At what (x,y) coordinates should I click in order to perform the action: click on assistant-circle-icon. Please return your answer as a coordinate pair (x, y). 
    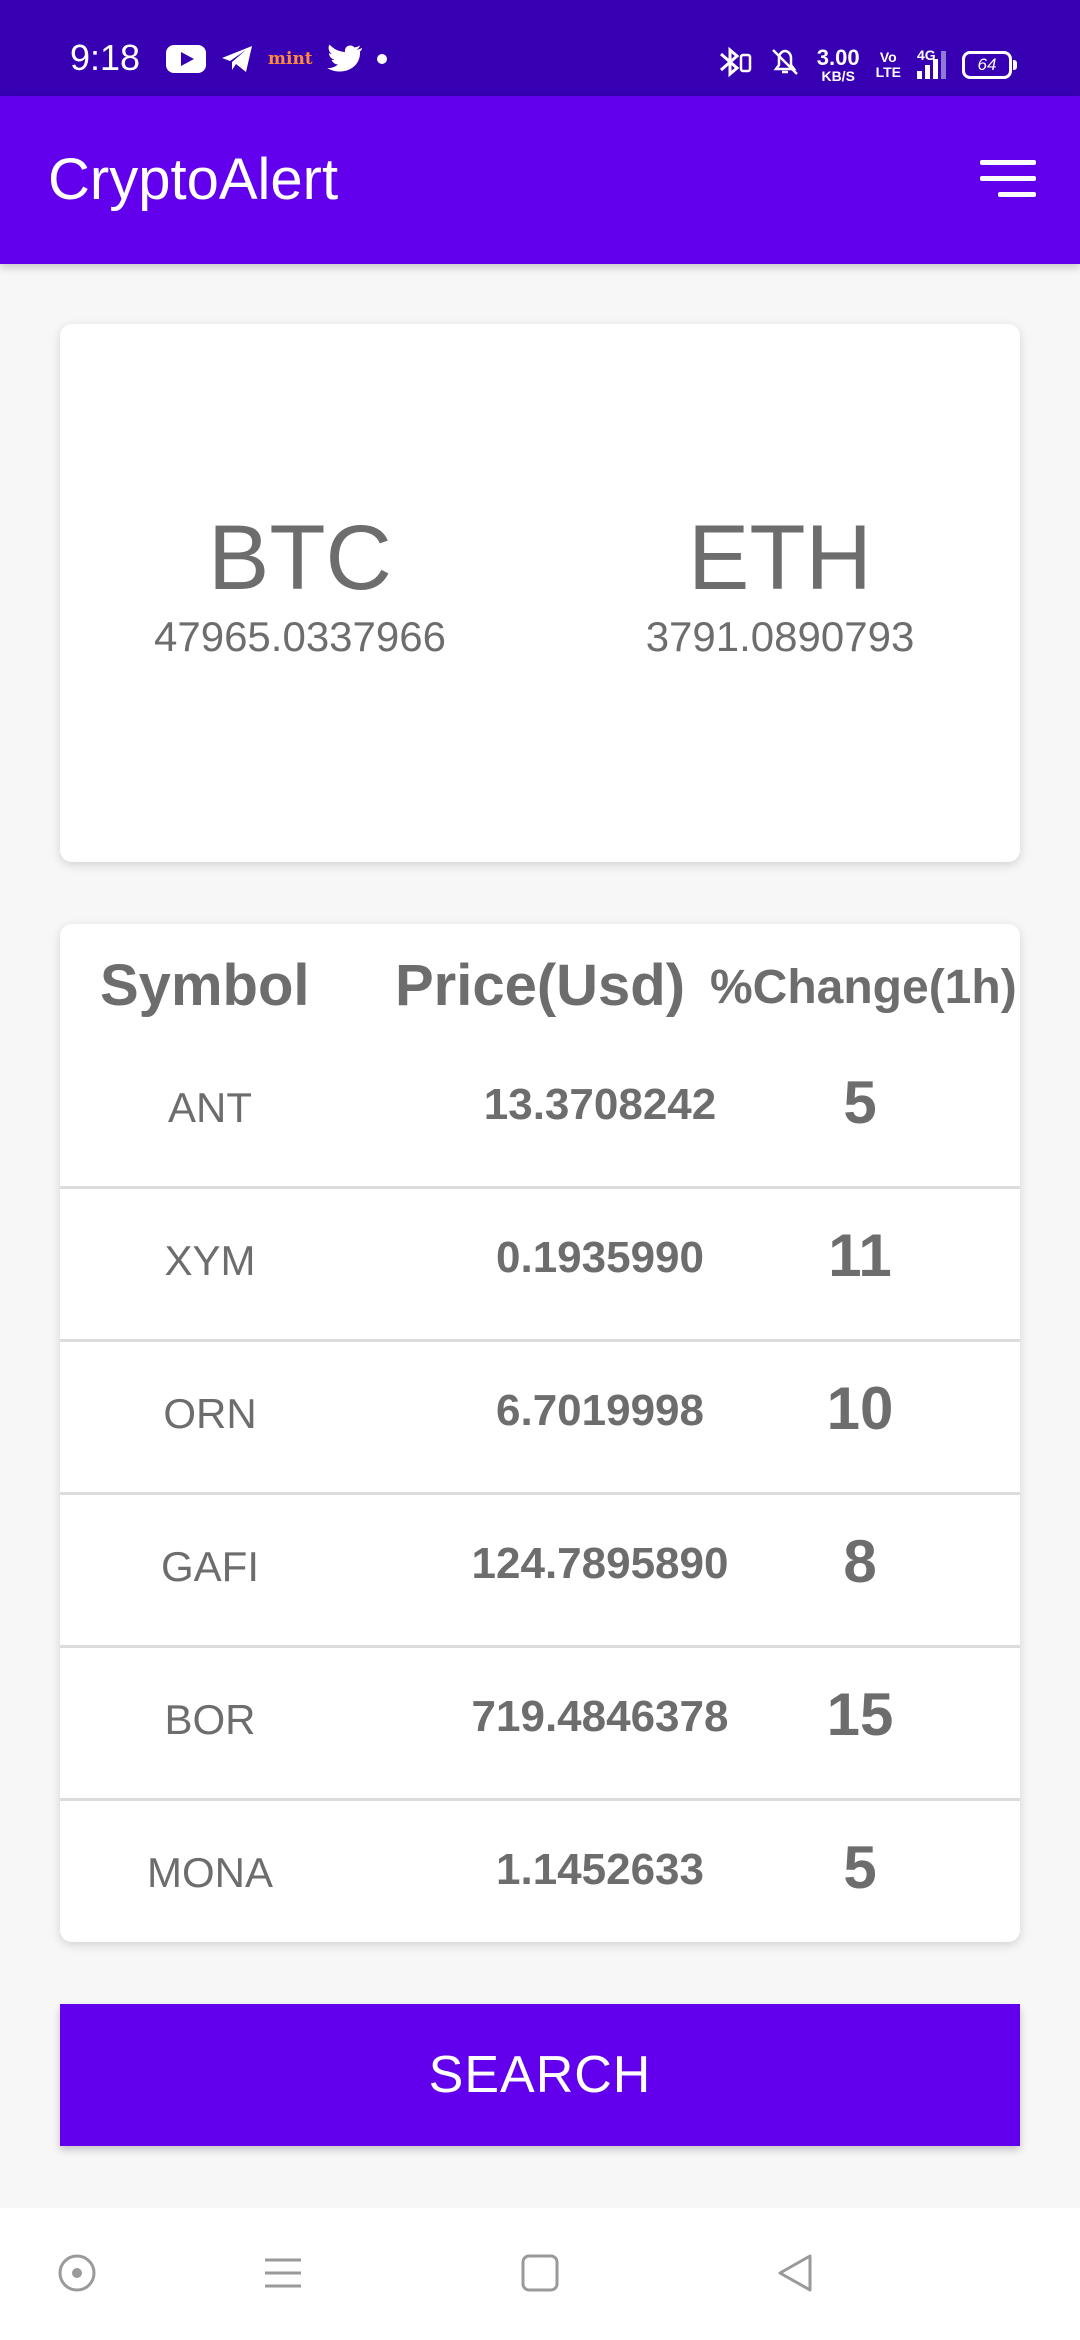
    Looking at the image, I should click on (77, 2275).